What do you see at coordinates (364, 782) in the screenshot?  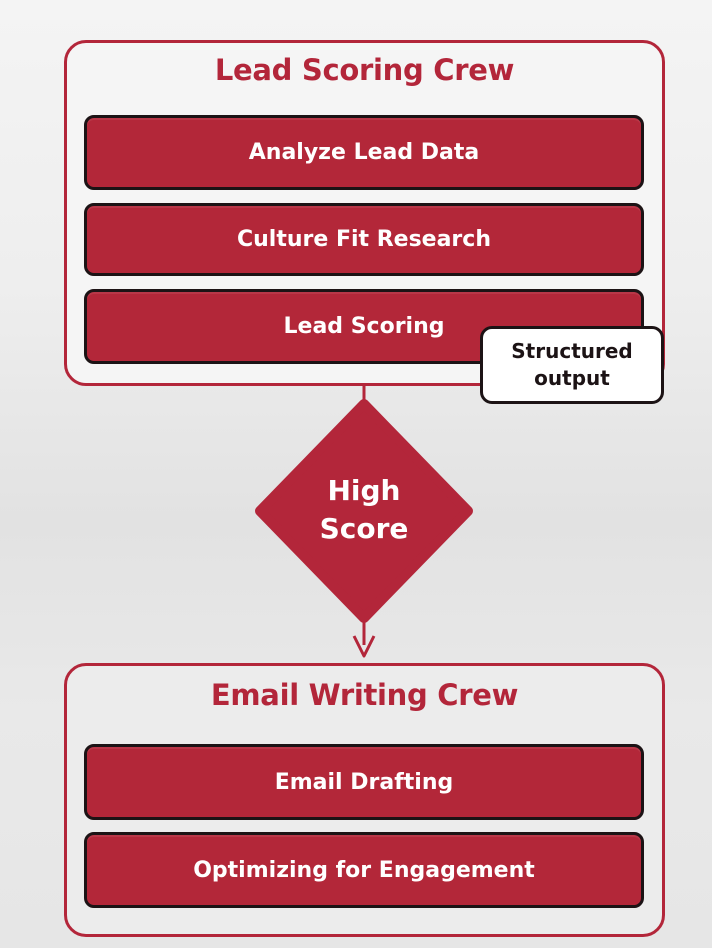 I see `task-email-drafting: Email Drafting` at bounding box center [364, 782].